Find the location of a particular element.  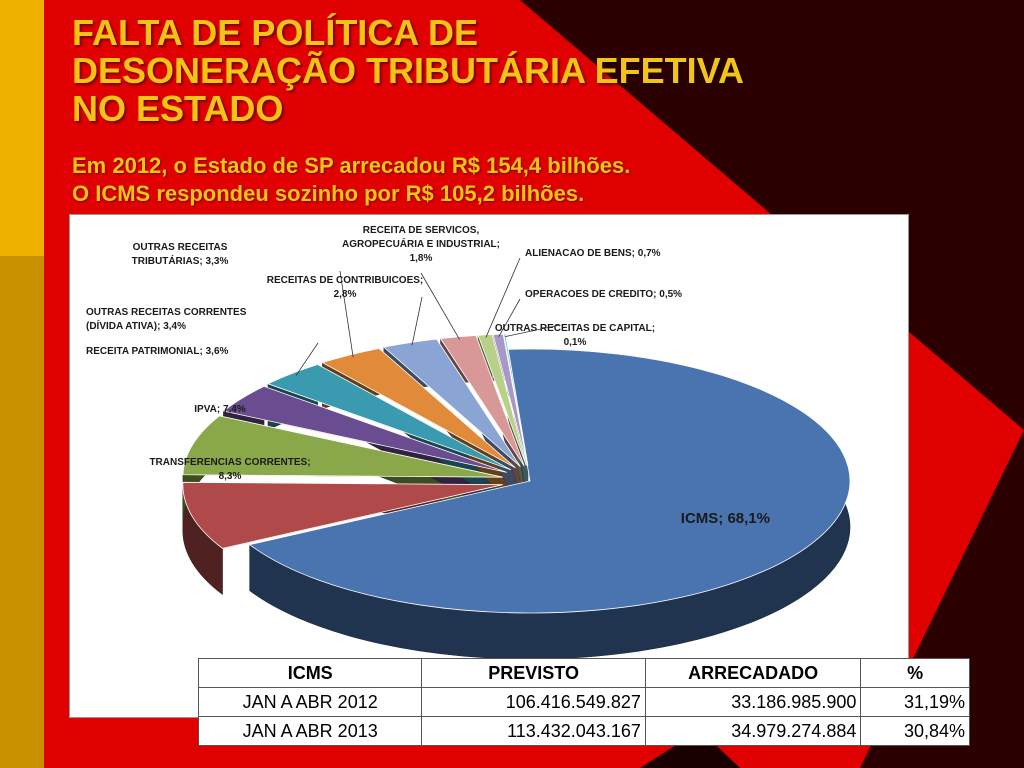

pie-slice-operacoes-de-credito is located at coordinates (510, 399).